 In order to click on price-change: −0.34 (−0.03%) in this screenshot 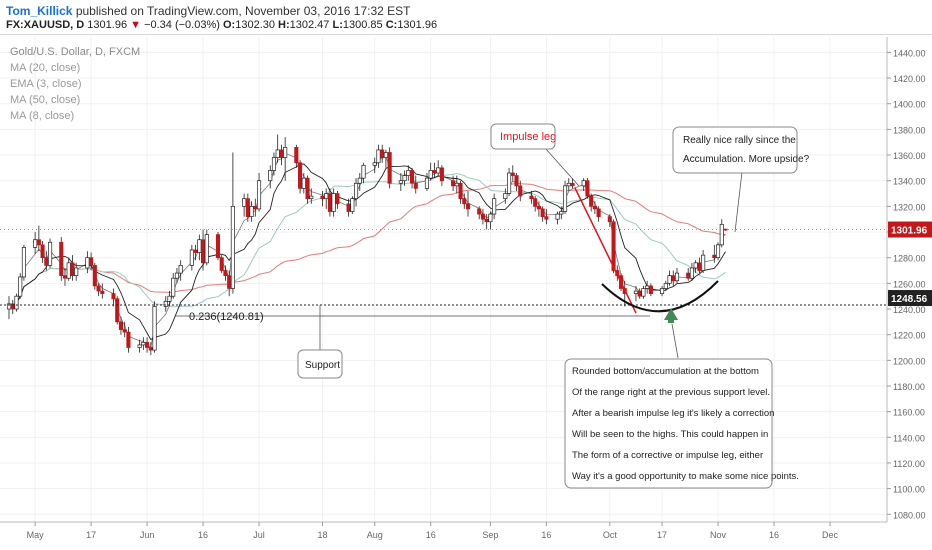, I will do `click(182, 25)`.